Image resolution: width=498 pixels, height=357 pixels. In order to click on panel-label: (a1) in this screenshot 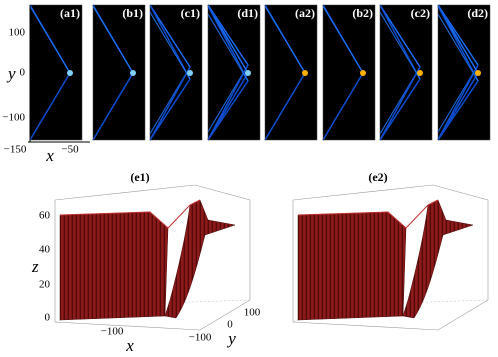, I will do `click(70, 13)`.